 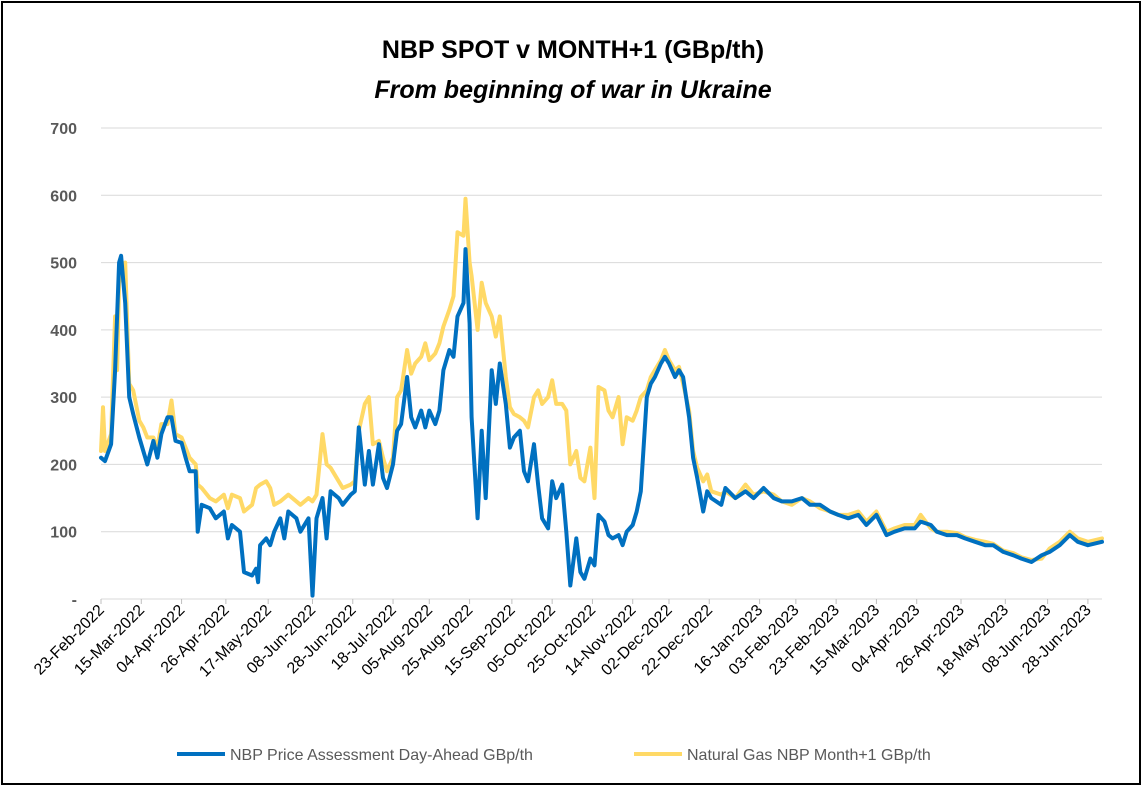 I want to click on y-tick-label: 200, so click(x=63, y=465).